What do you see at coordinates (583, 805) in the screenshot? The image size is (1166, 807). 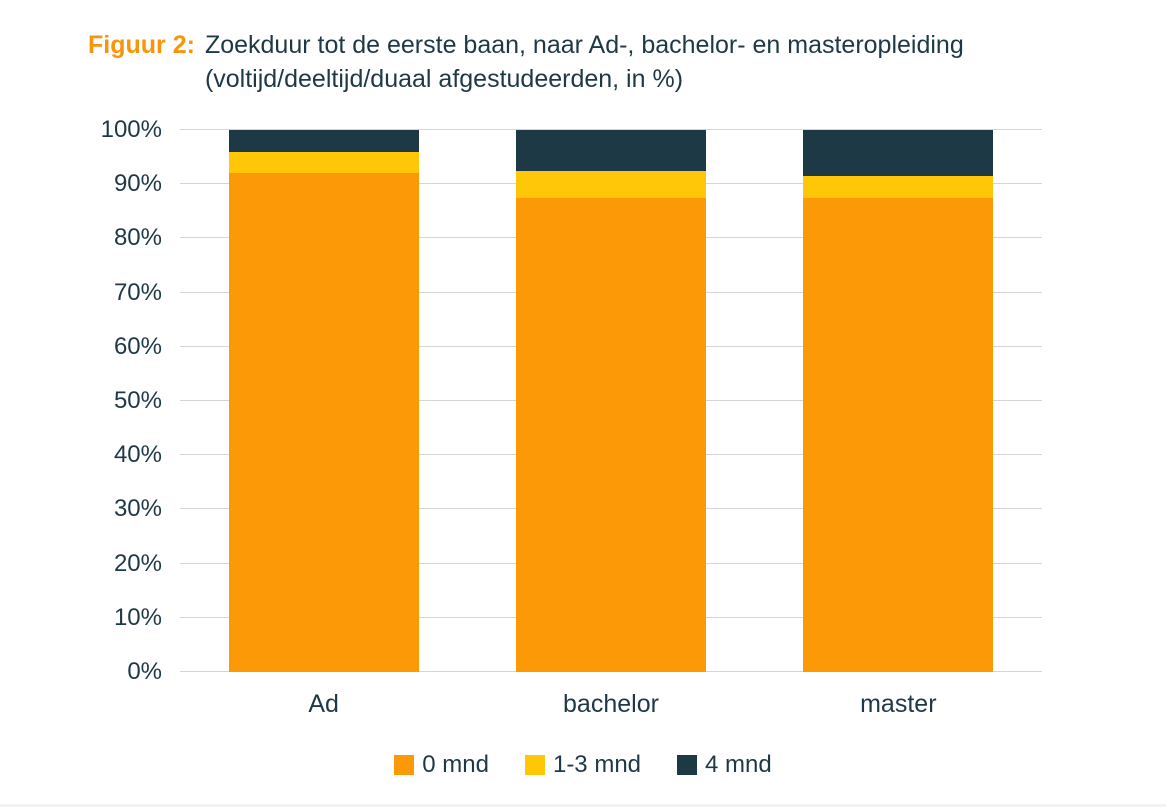 I see `bottom-edge-divider` at bounding box center [583, 805].